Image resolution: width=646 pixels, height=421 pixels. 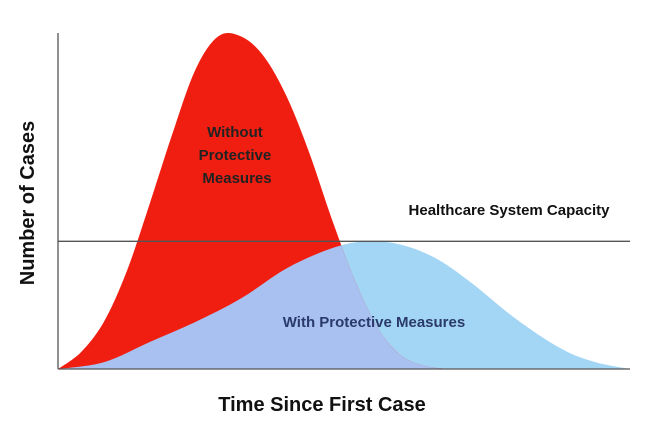 What do you see at coordinates (235, 132) in the screenshot?
I see `without-label-line-1: Without` at bounding box center [235, 132].